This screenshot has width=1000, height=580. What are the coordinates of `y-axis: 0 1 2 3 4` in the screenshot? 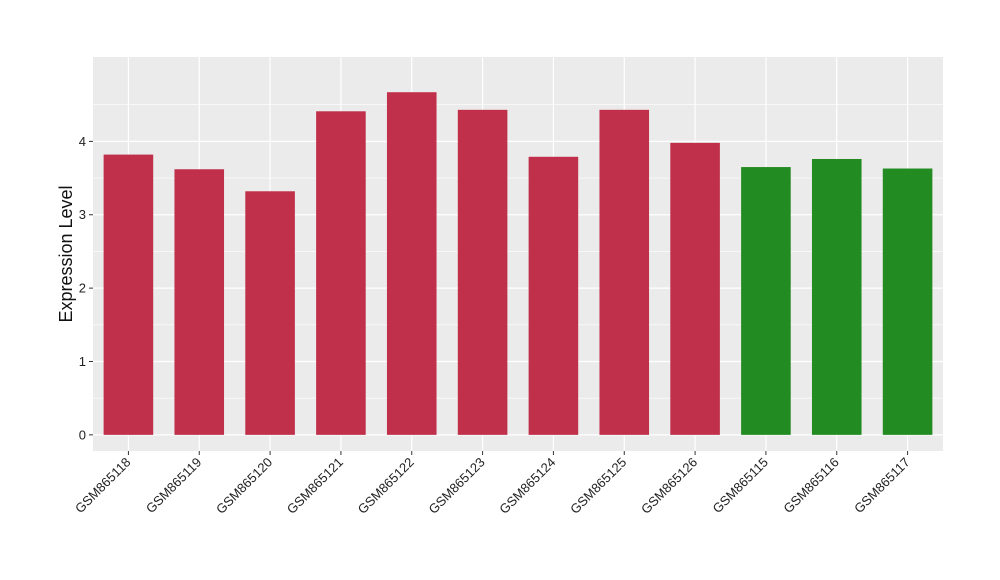 It's located at (86, 288).